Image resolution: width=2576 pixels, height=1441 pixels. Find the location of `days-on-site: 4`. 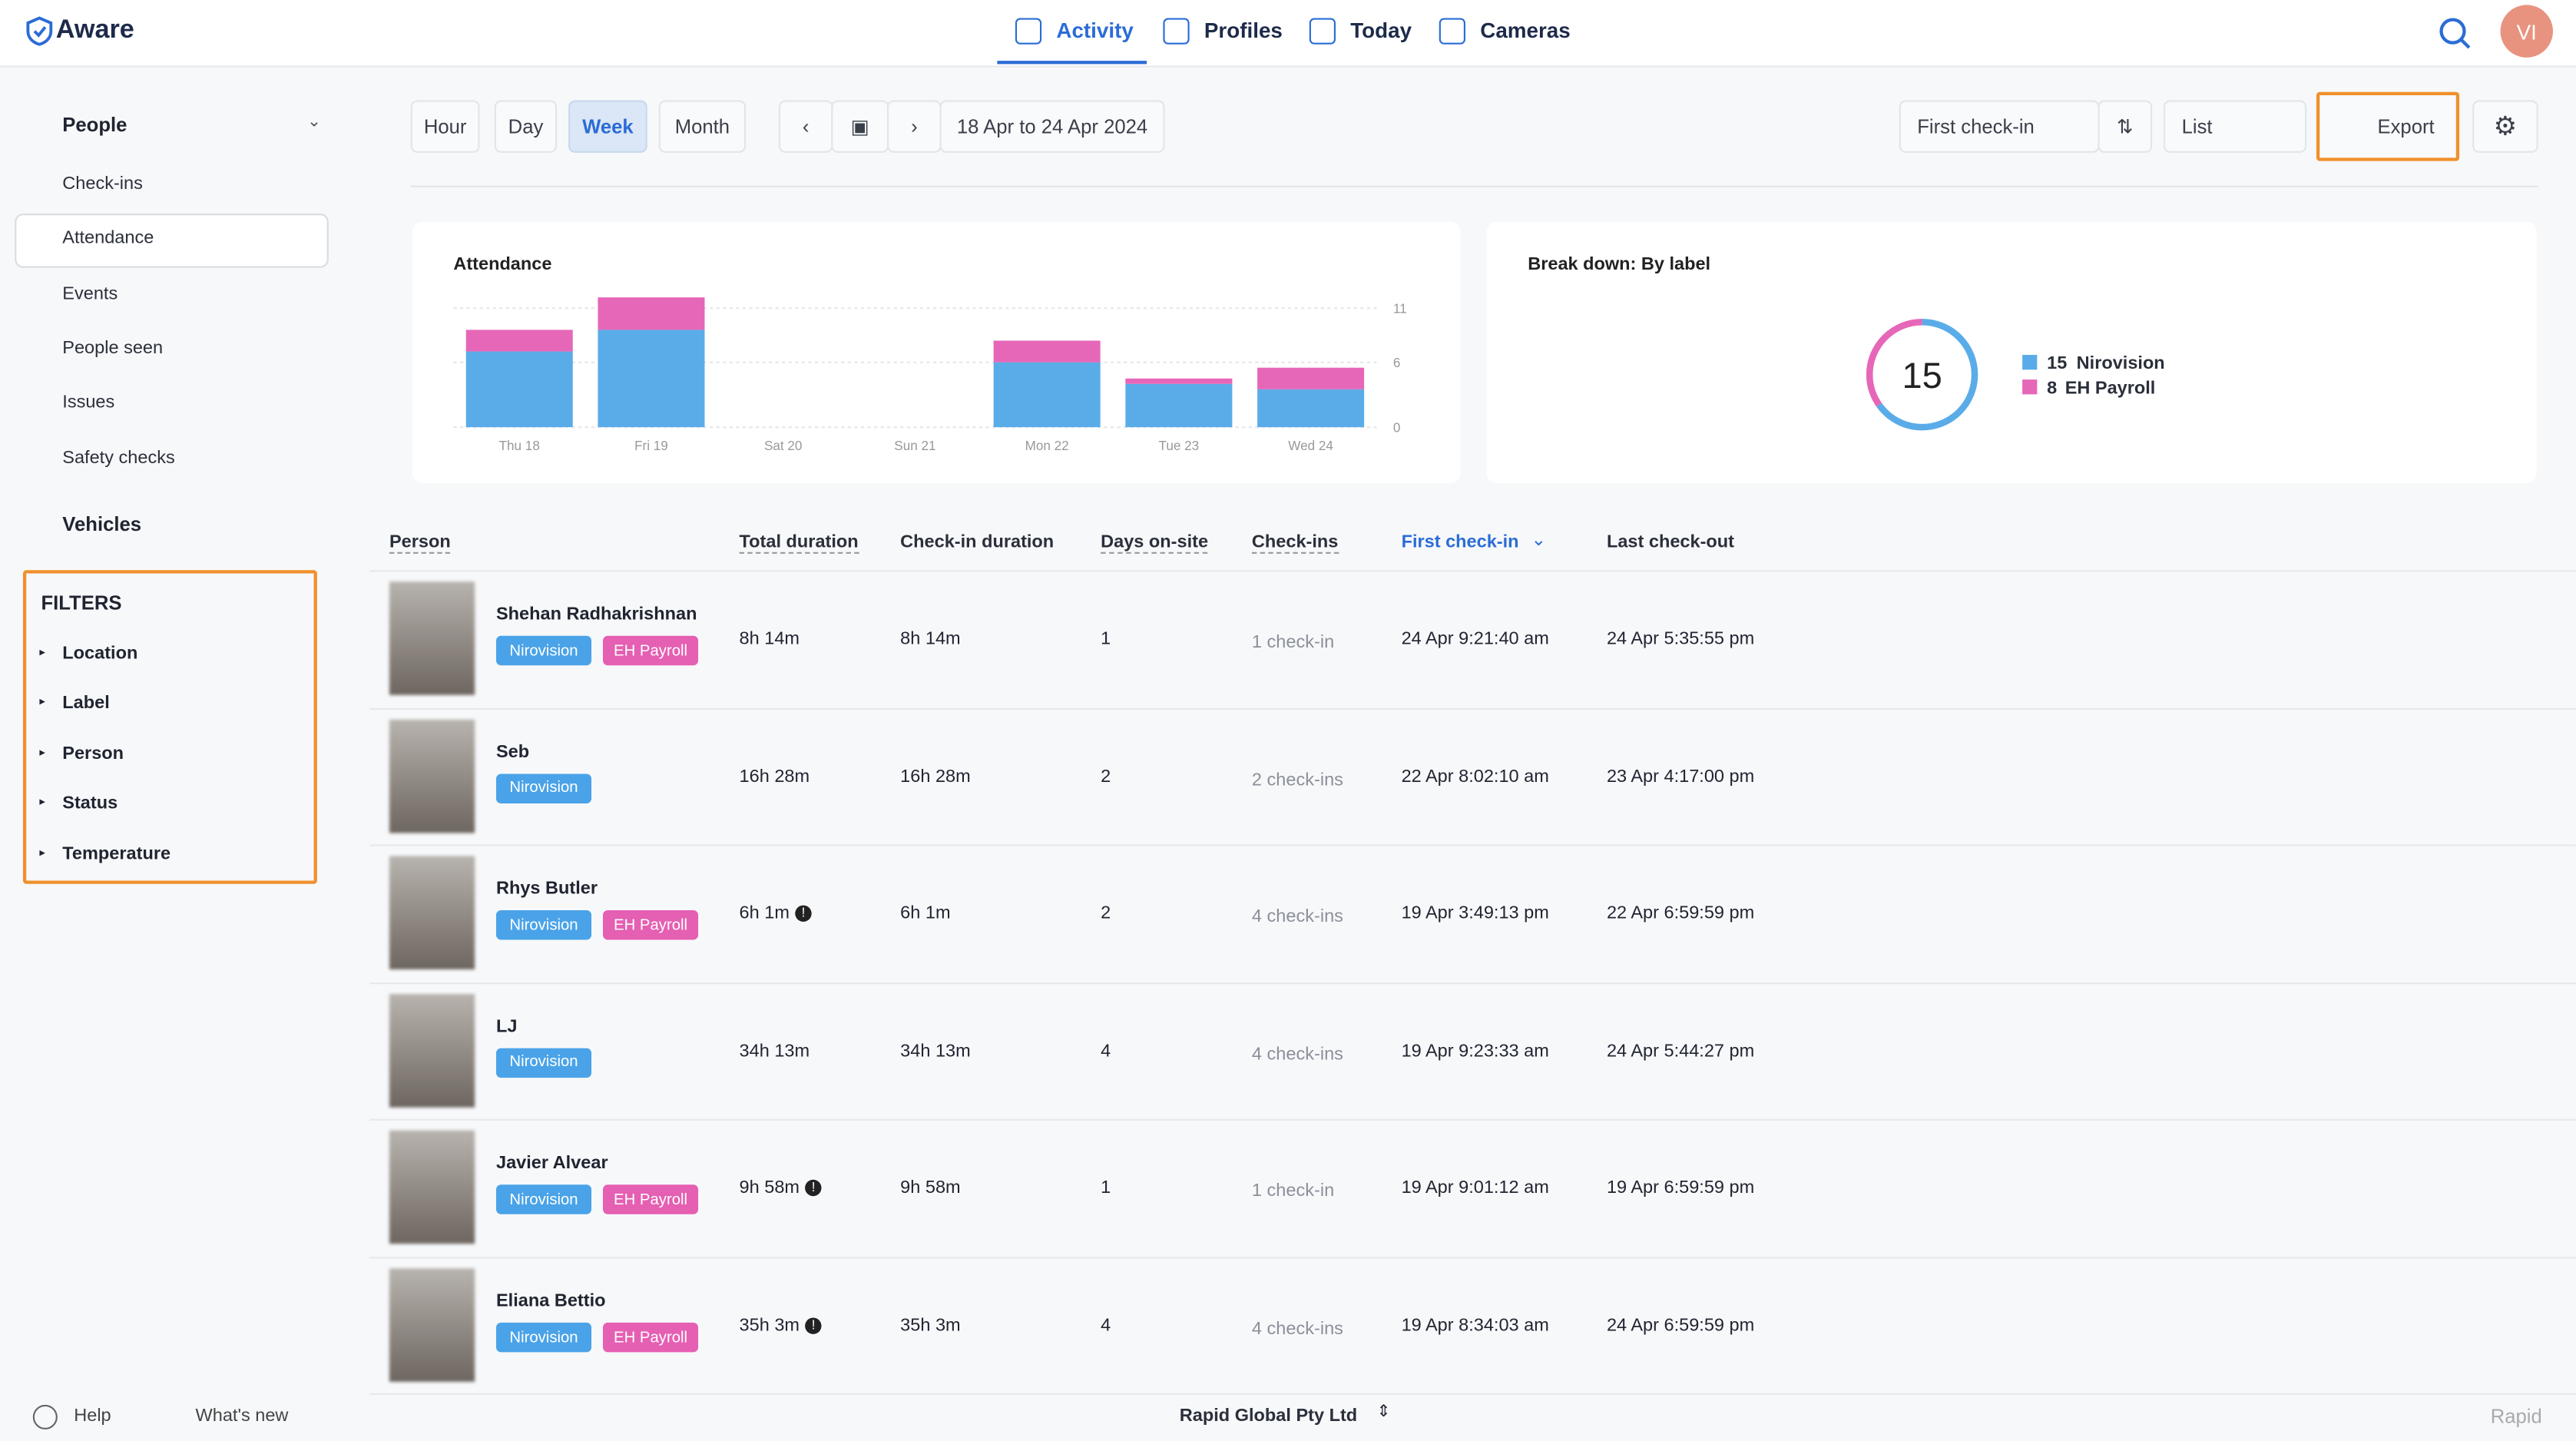

days-on-site: 4 is located at coordinates (1106, 1326).